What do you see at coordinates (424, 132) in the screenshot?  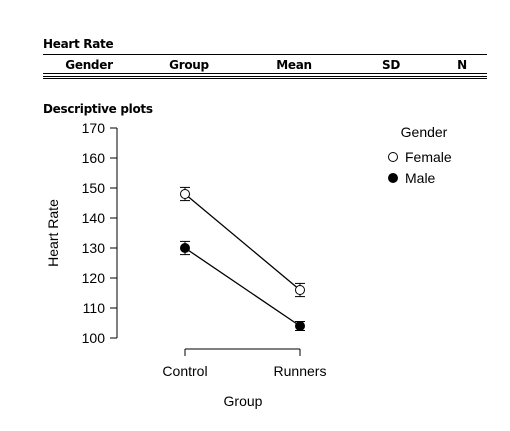 I see `legend-title: Gender` at bounding box center [424, 132].